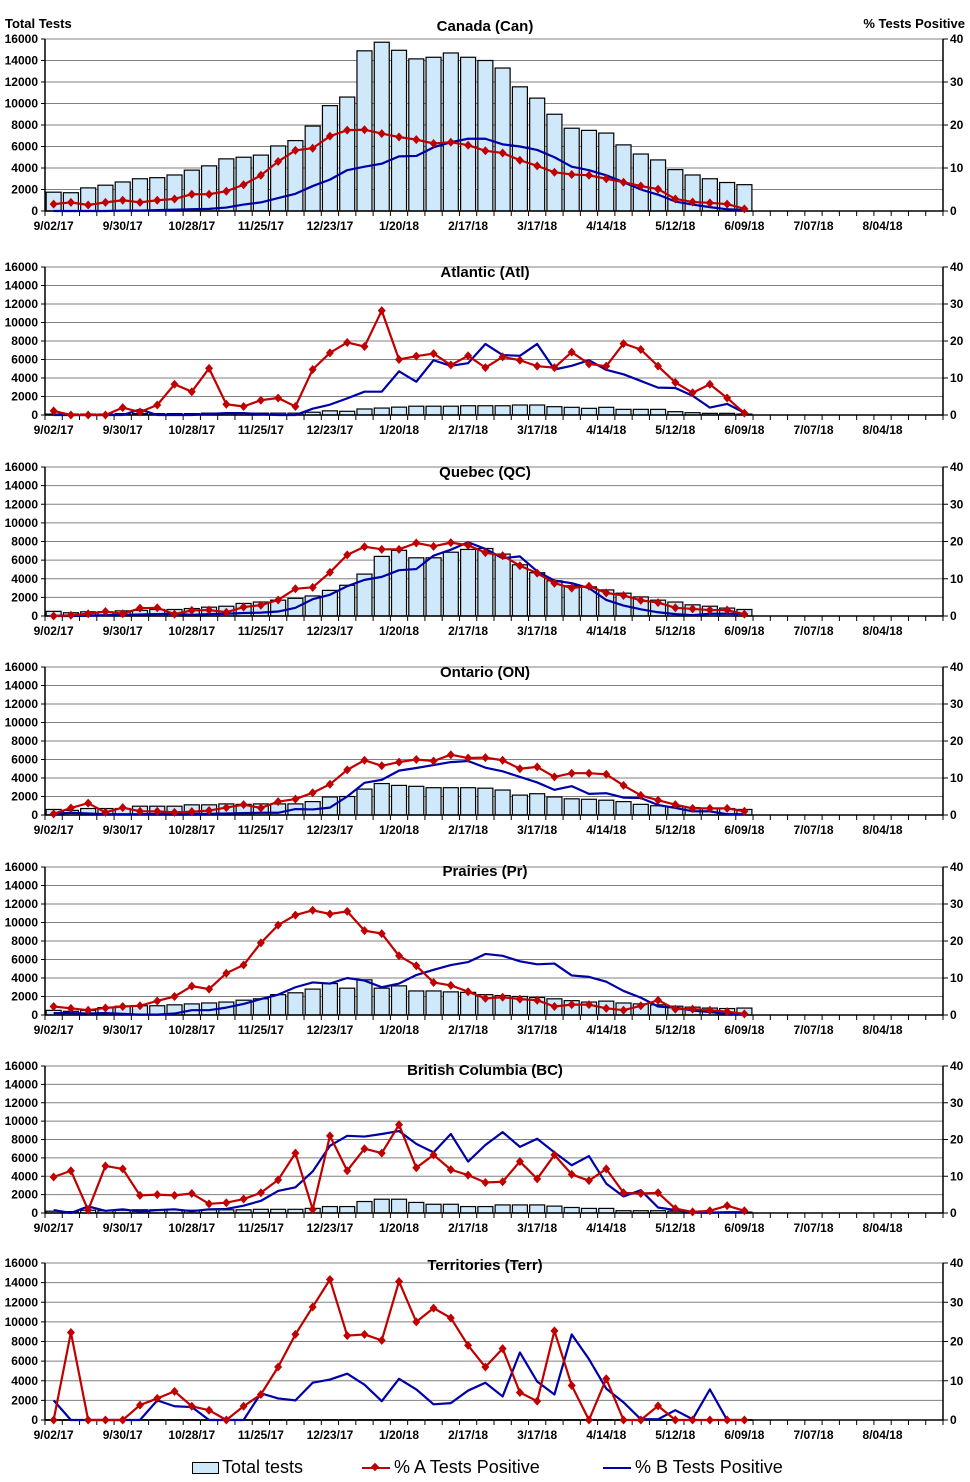  I want to click on panel-title: British Columbia (BC), so click(485, 1070).